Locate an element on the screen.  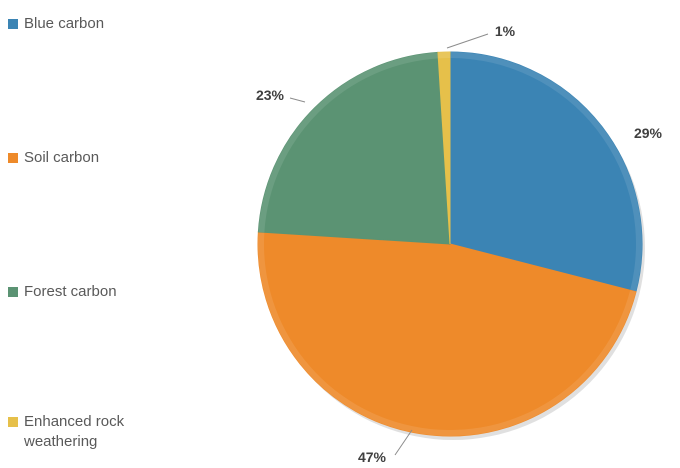
data-label-blue-carbon: 29% is located at coordinates (648, 133).